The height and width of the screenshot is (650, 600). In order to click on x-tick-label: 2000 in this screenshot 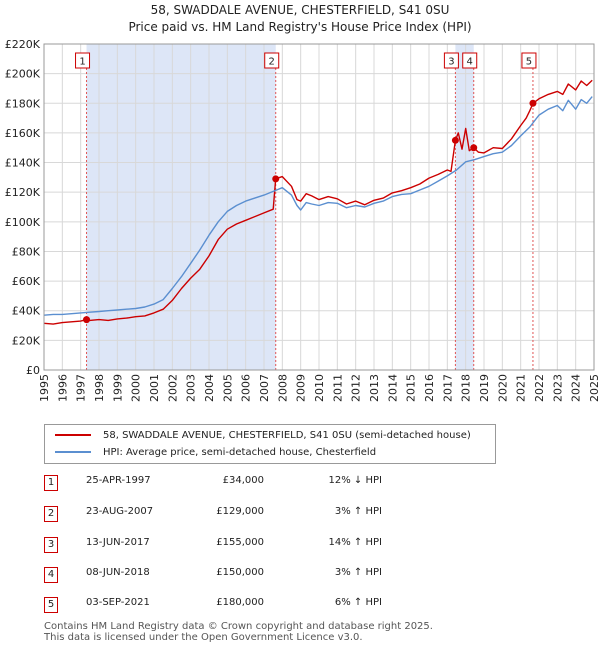, I will do `click(136, 388)`.